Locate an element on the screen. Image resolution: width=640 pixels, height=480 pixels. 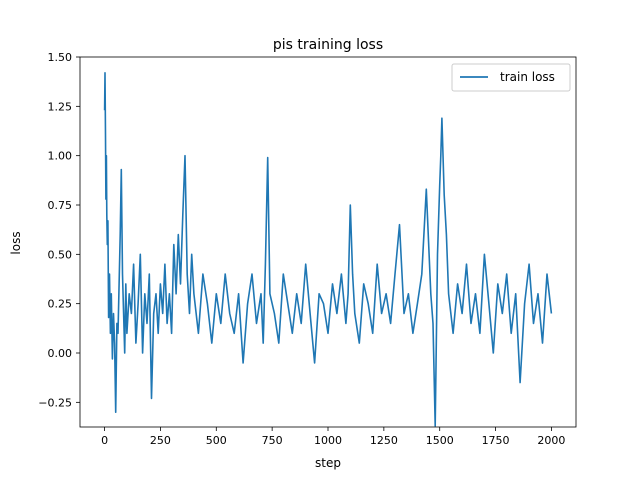
x-tick-label: 0 is located at coordinates (104, 440).